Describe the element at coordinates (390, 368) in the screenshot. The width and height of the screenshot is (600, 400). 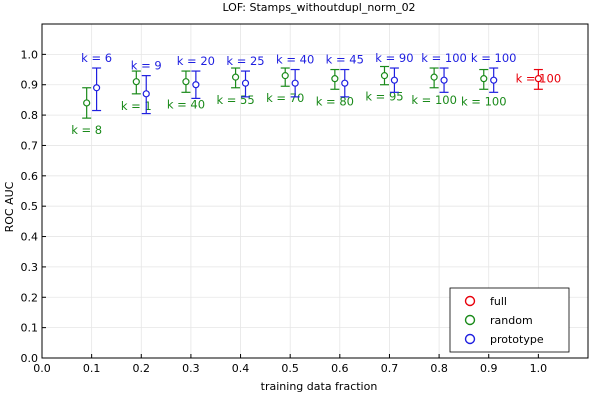
I see `x-tick-label: 0.7` at that location.